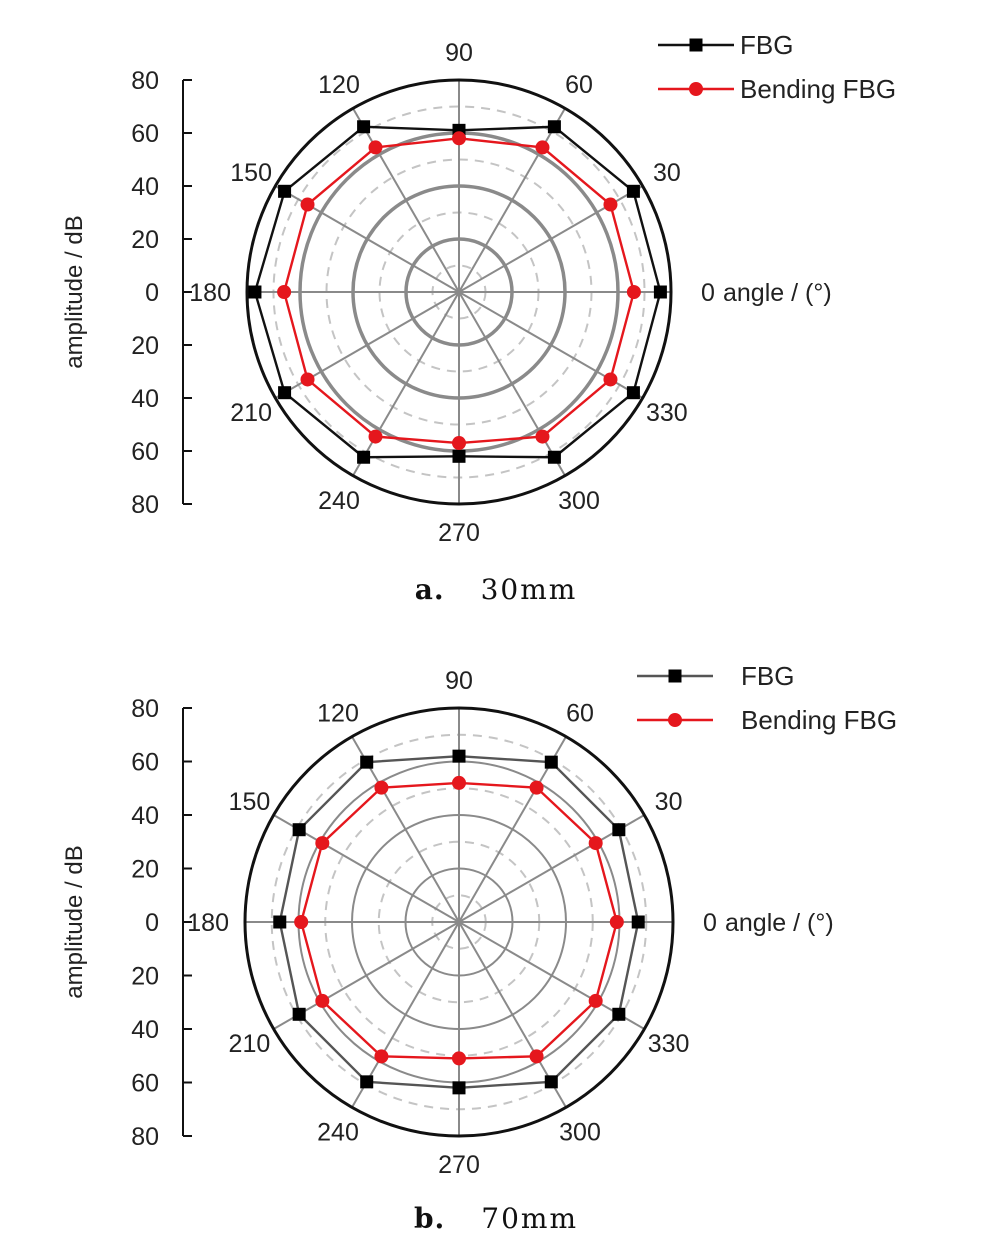 This screenshot has width=992, height=1260. What do you see at coordinates (208, 923) in the screenshot?
I see `angle-tick-label: 180` at bounding box center [208, 923].